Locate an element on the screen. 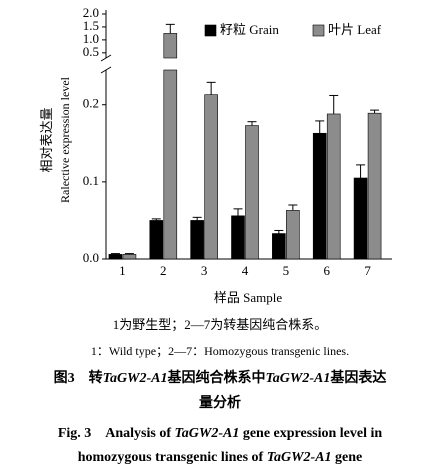 The height and width of the screenshot is (470, 440). x-label: 样品 Sample is located at coordinates (248, 297).